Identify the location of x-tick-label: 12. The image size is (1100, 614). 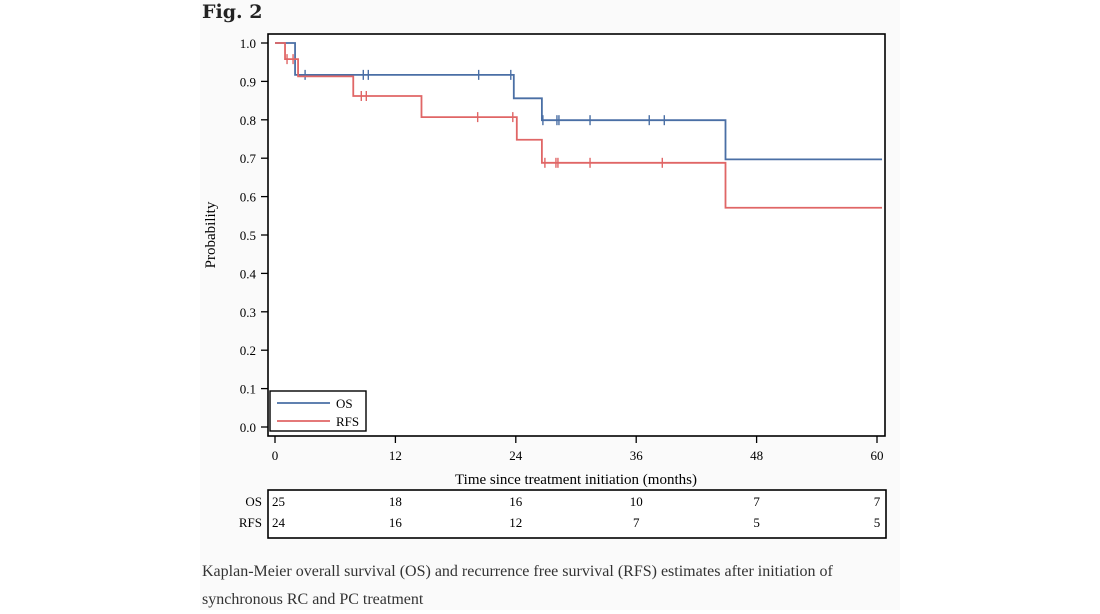
(395, 455).